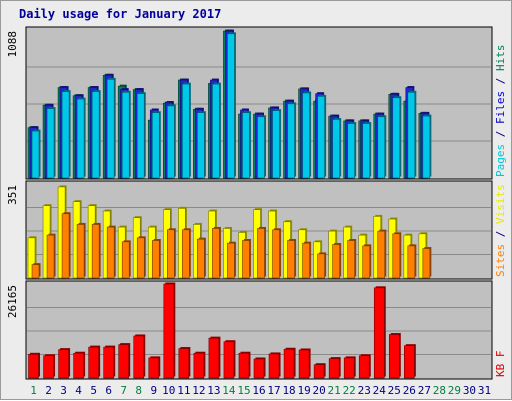 This screenshot has height=401, width=512. Describe the element at coordinates (48, 390) in the screenshot. I see `x-tick-label: 2` at that location.